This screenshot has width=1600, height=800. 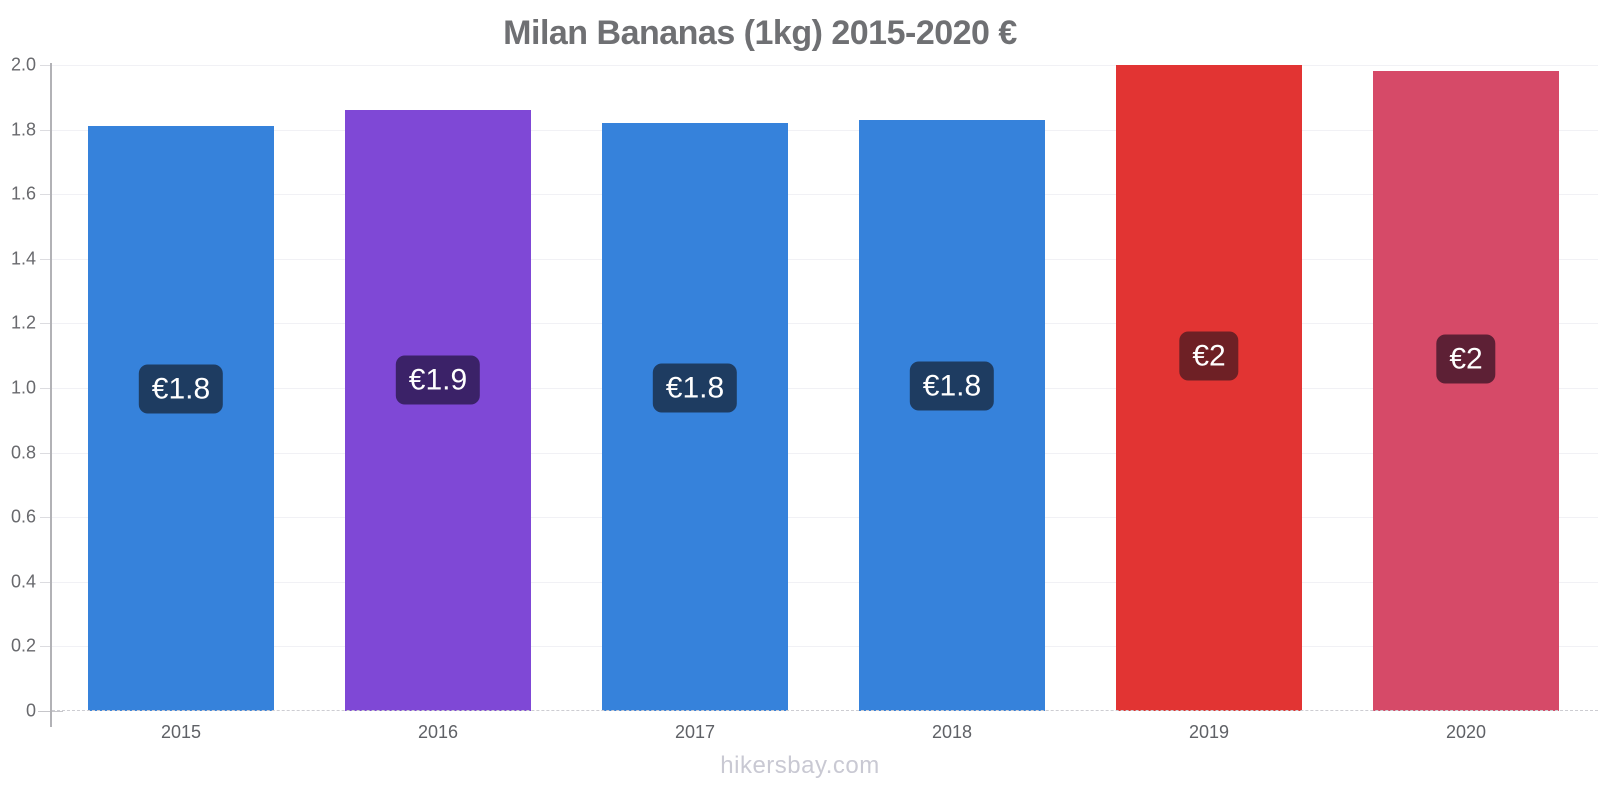 I want to click on y-tick-label: 2.0, so click(x=23, y=64).